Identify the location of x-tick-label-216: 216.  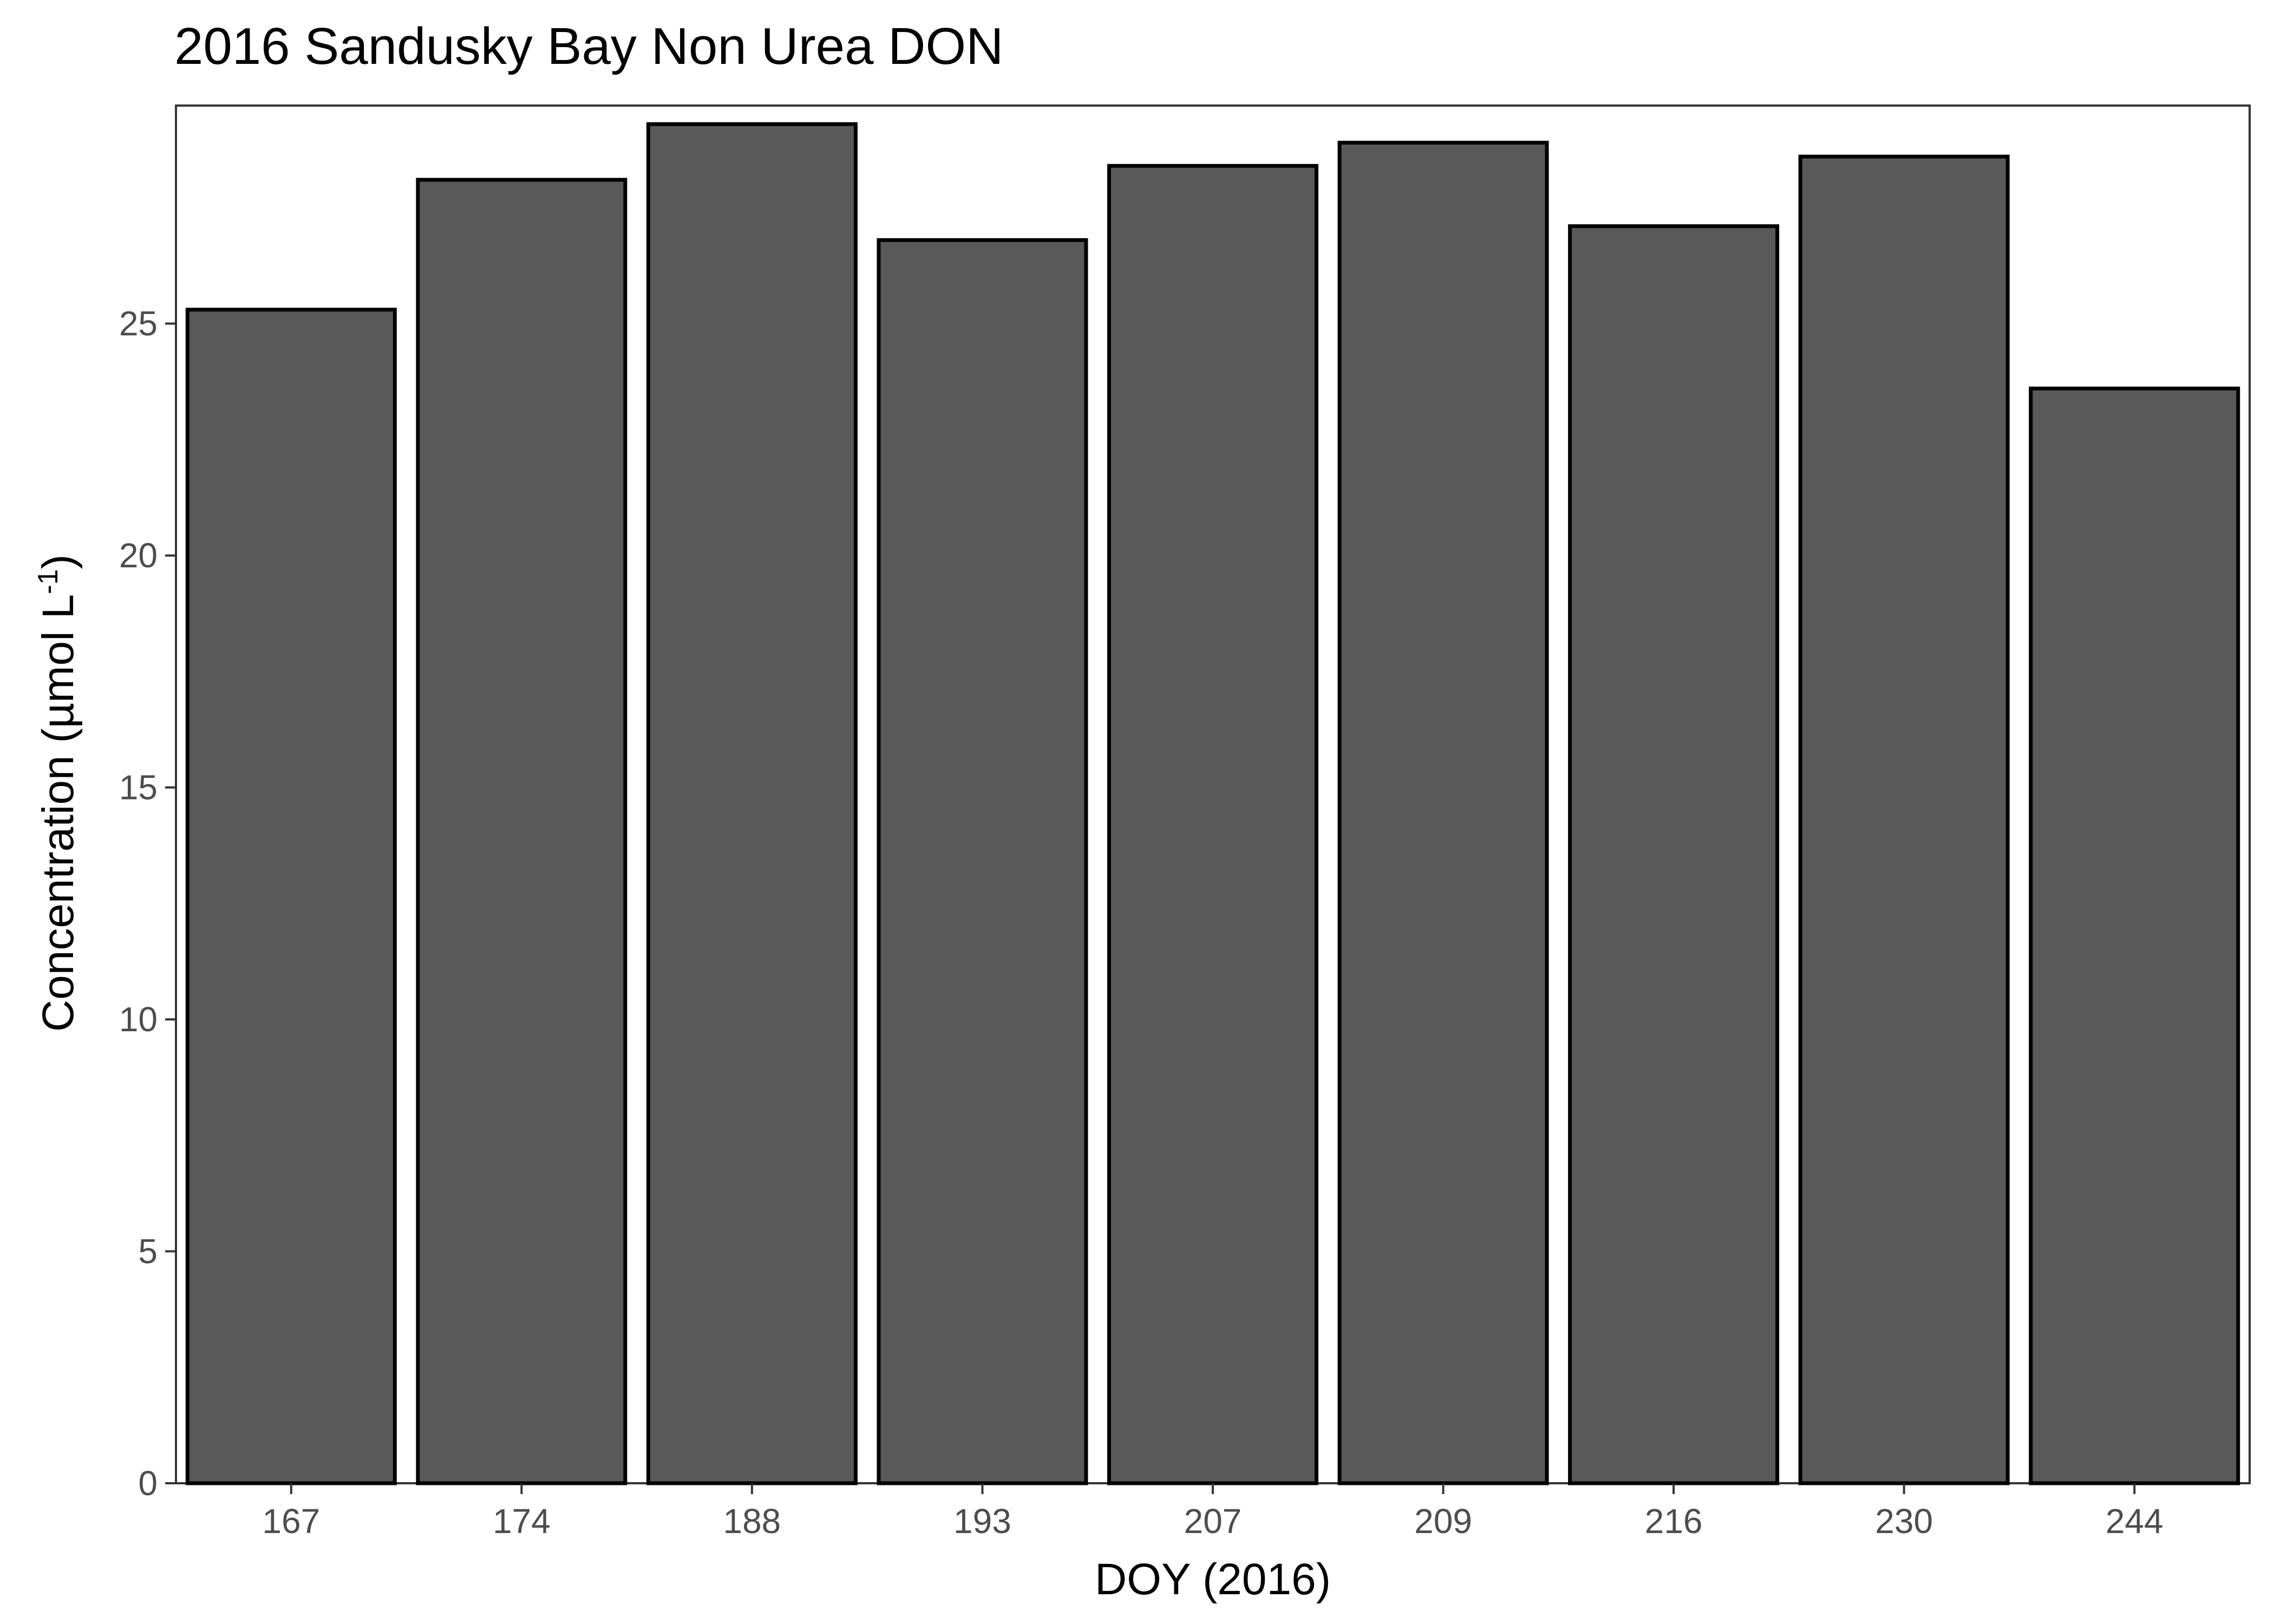
(1674, 1521).